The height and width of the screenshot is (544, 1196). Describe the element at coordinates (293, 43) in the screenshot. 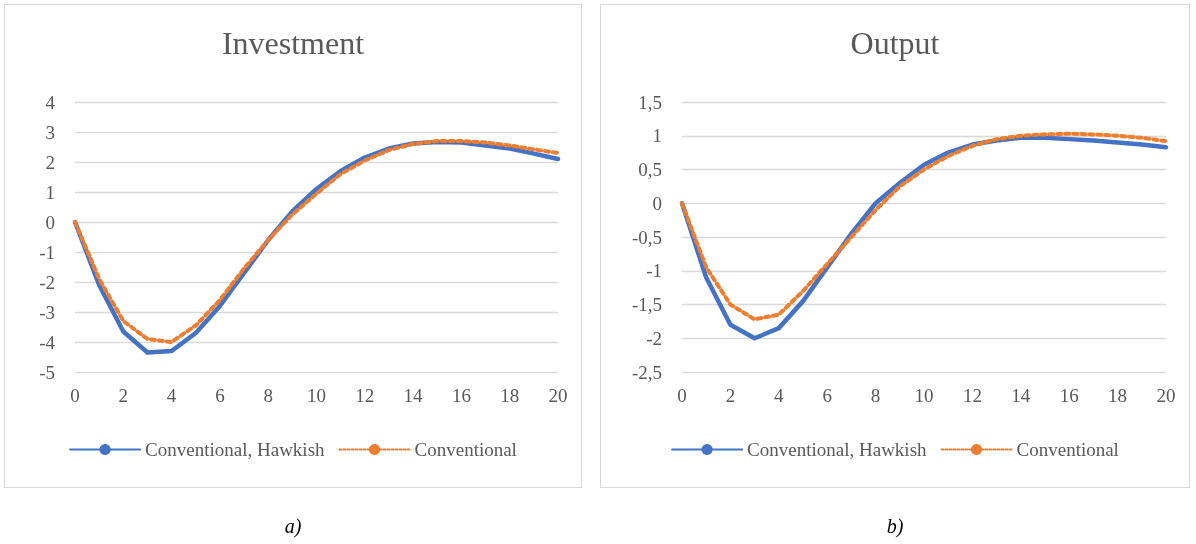

I see `chart-title: Investment` at that location.